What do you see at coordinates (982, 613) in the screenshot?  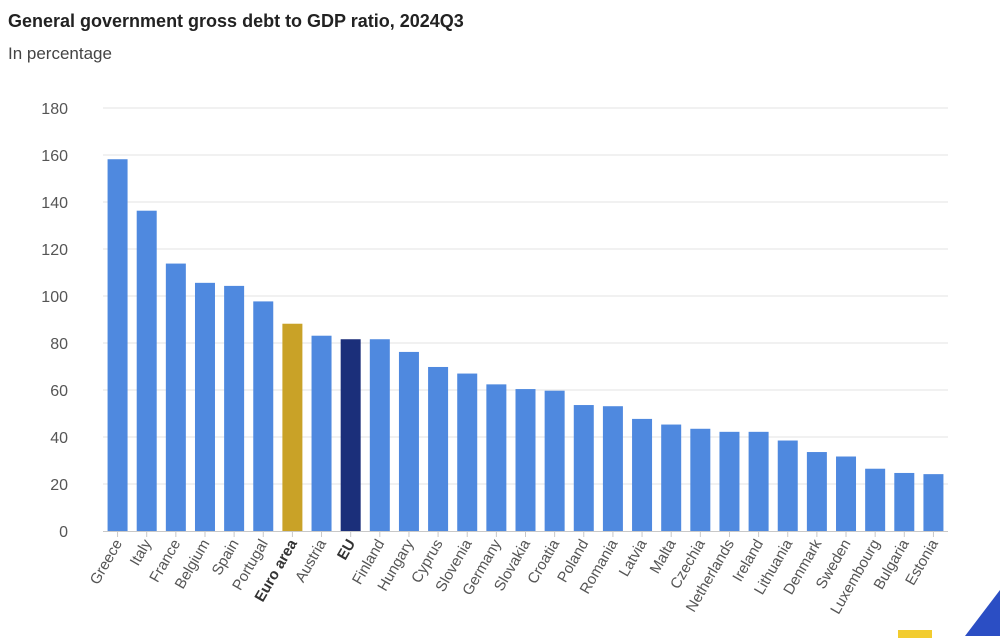 I see `corner-decoration-blue` at bounding box center [982, 613].